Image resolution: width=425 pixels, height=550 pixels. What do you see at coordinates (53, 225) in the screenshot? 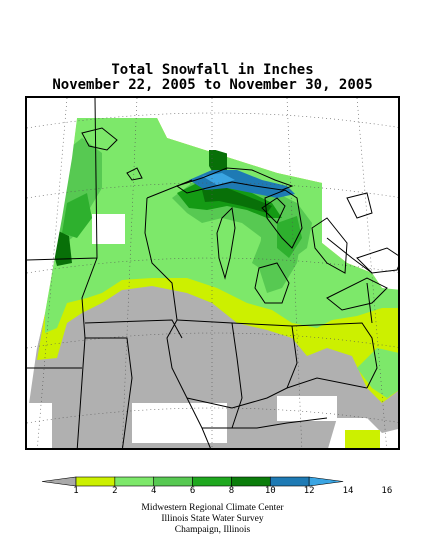
I see `region-no-snow-nw` at bounding box center [53, 225].